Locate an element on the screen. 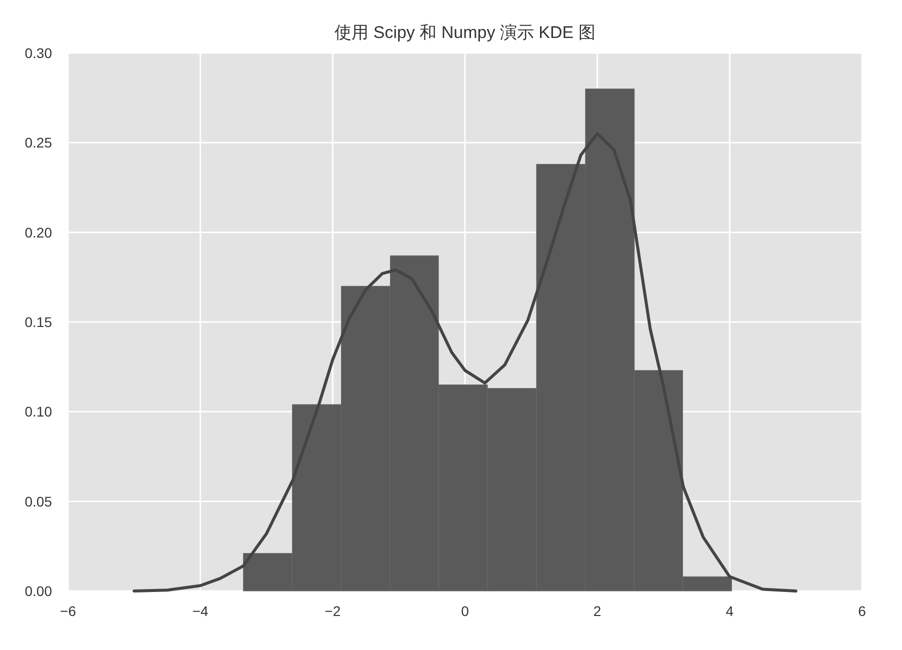 The height and width of the screenshot is (650, 902). y-tick-label: 0.05 is located at coordinates (38, 501).